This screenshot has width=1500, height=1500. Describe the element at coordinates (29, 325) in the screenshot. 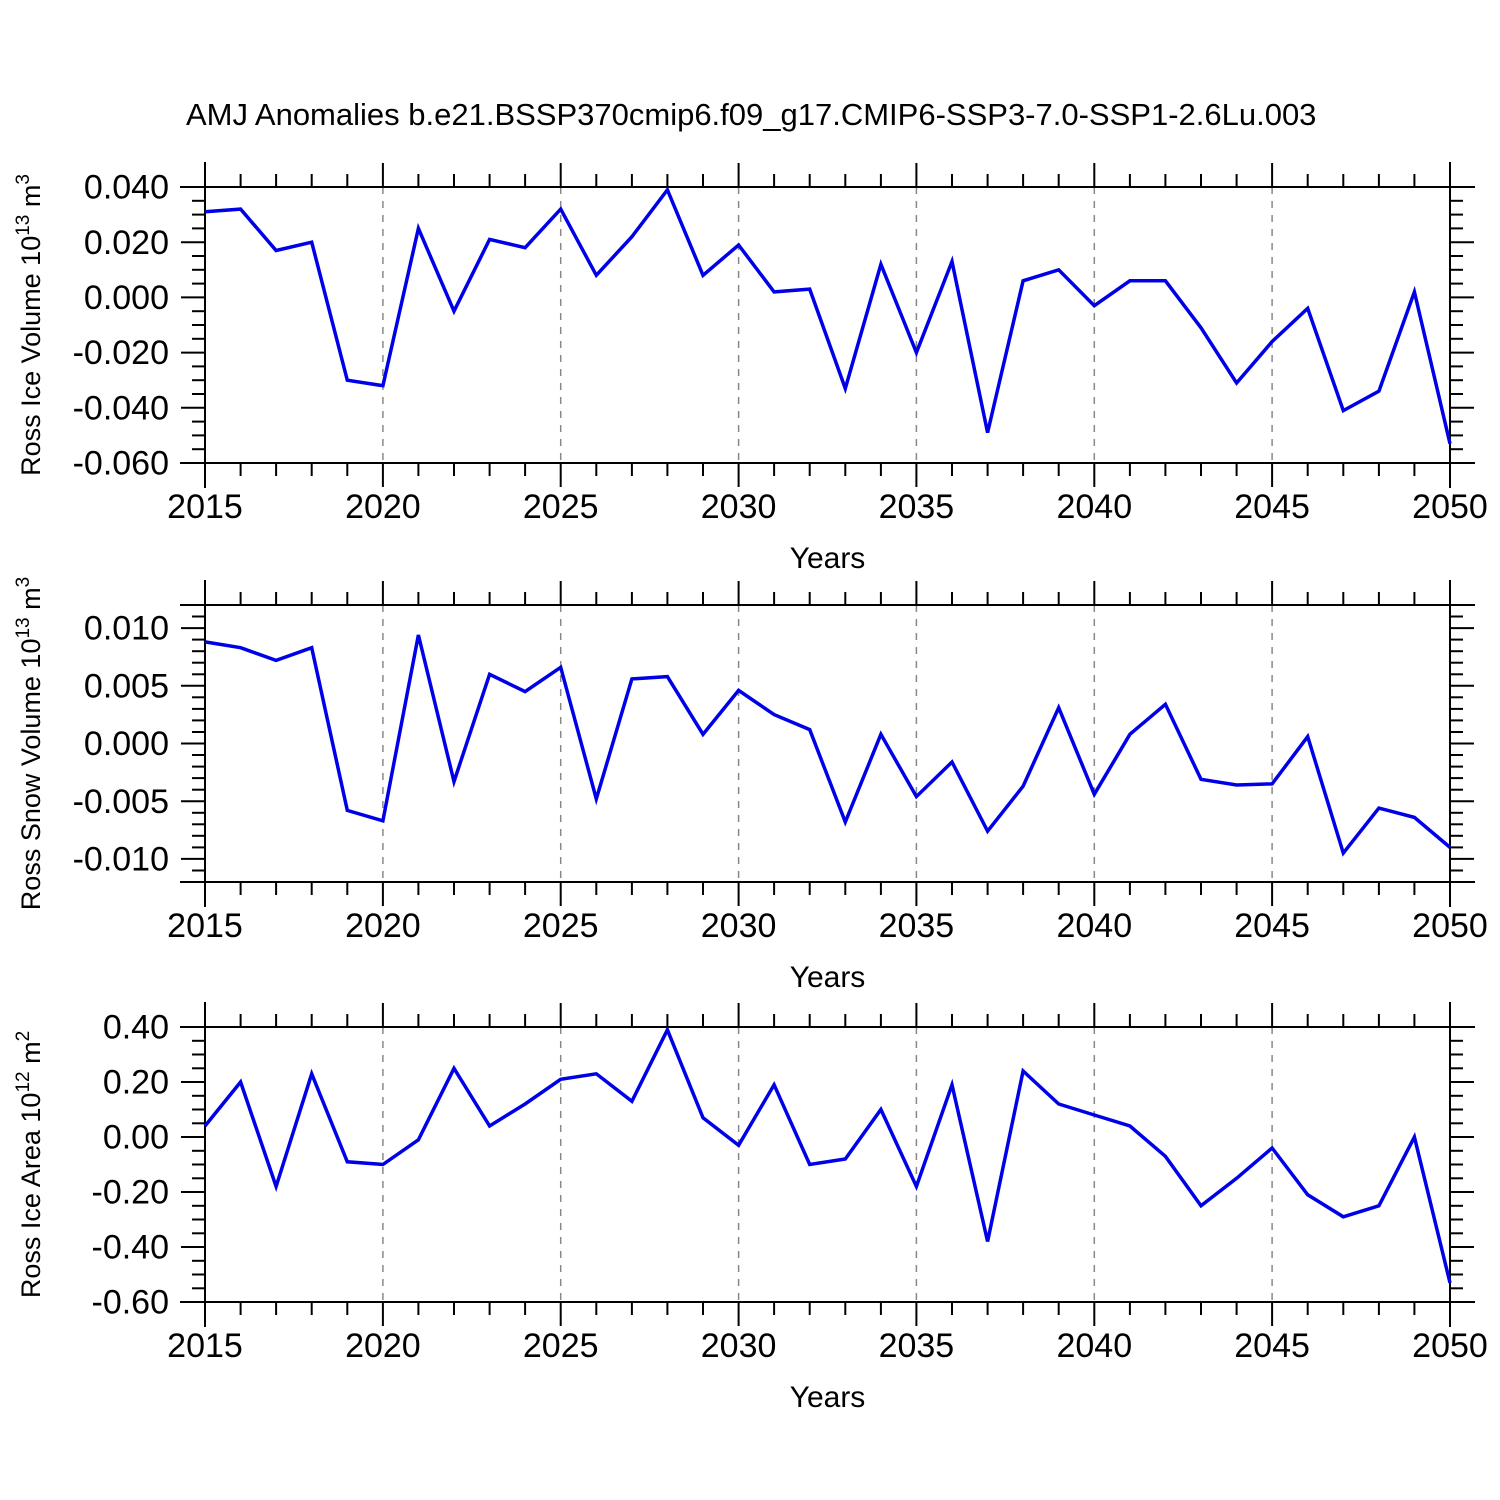

I see `y-axis-title-ross-ice-volume: Ross Ice Volume 1013​ m3​` at that location.